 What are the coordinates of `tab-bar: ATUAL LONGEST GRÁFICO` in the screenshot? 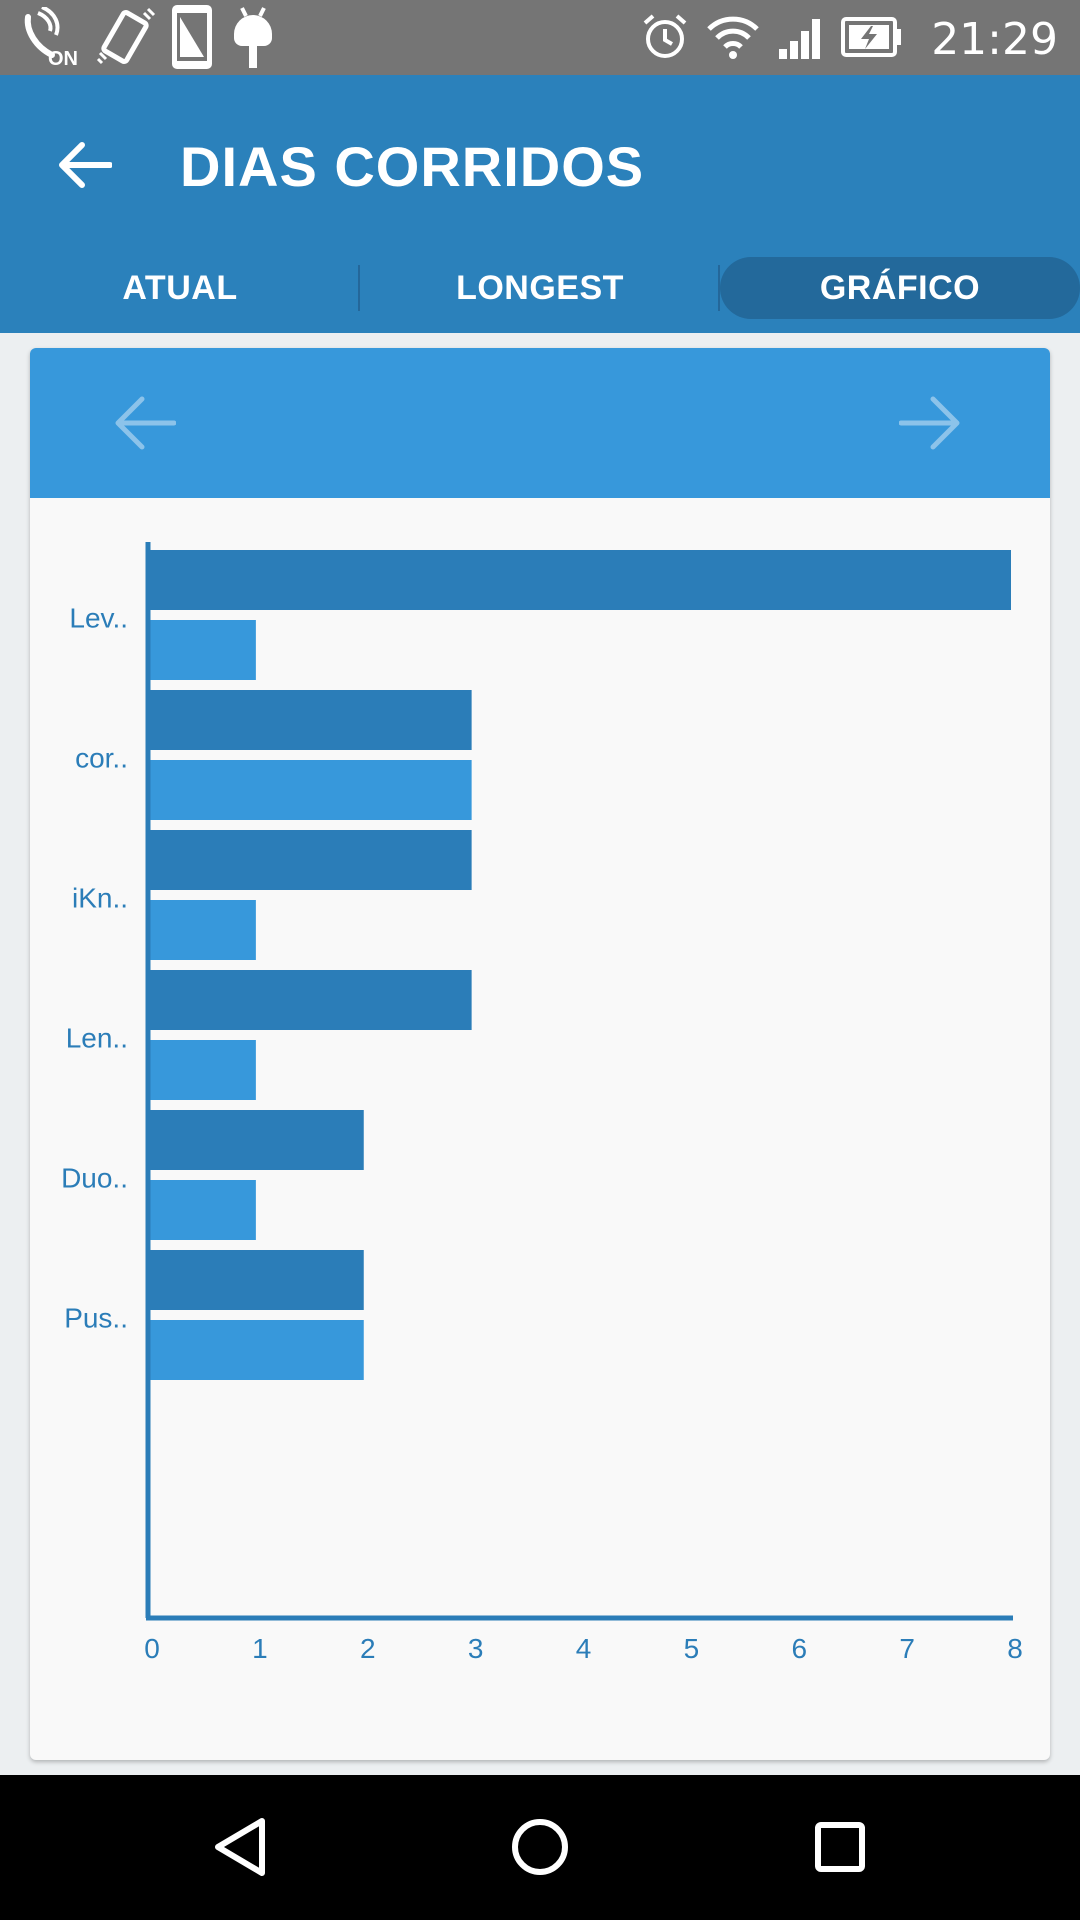 It's located at (540, 295).